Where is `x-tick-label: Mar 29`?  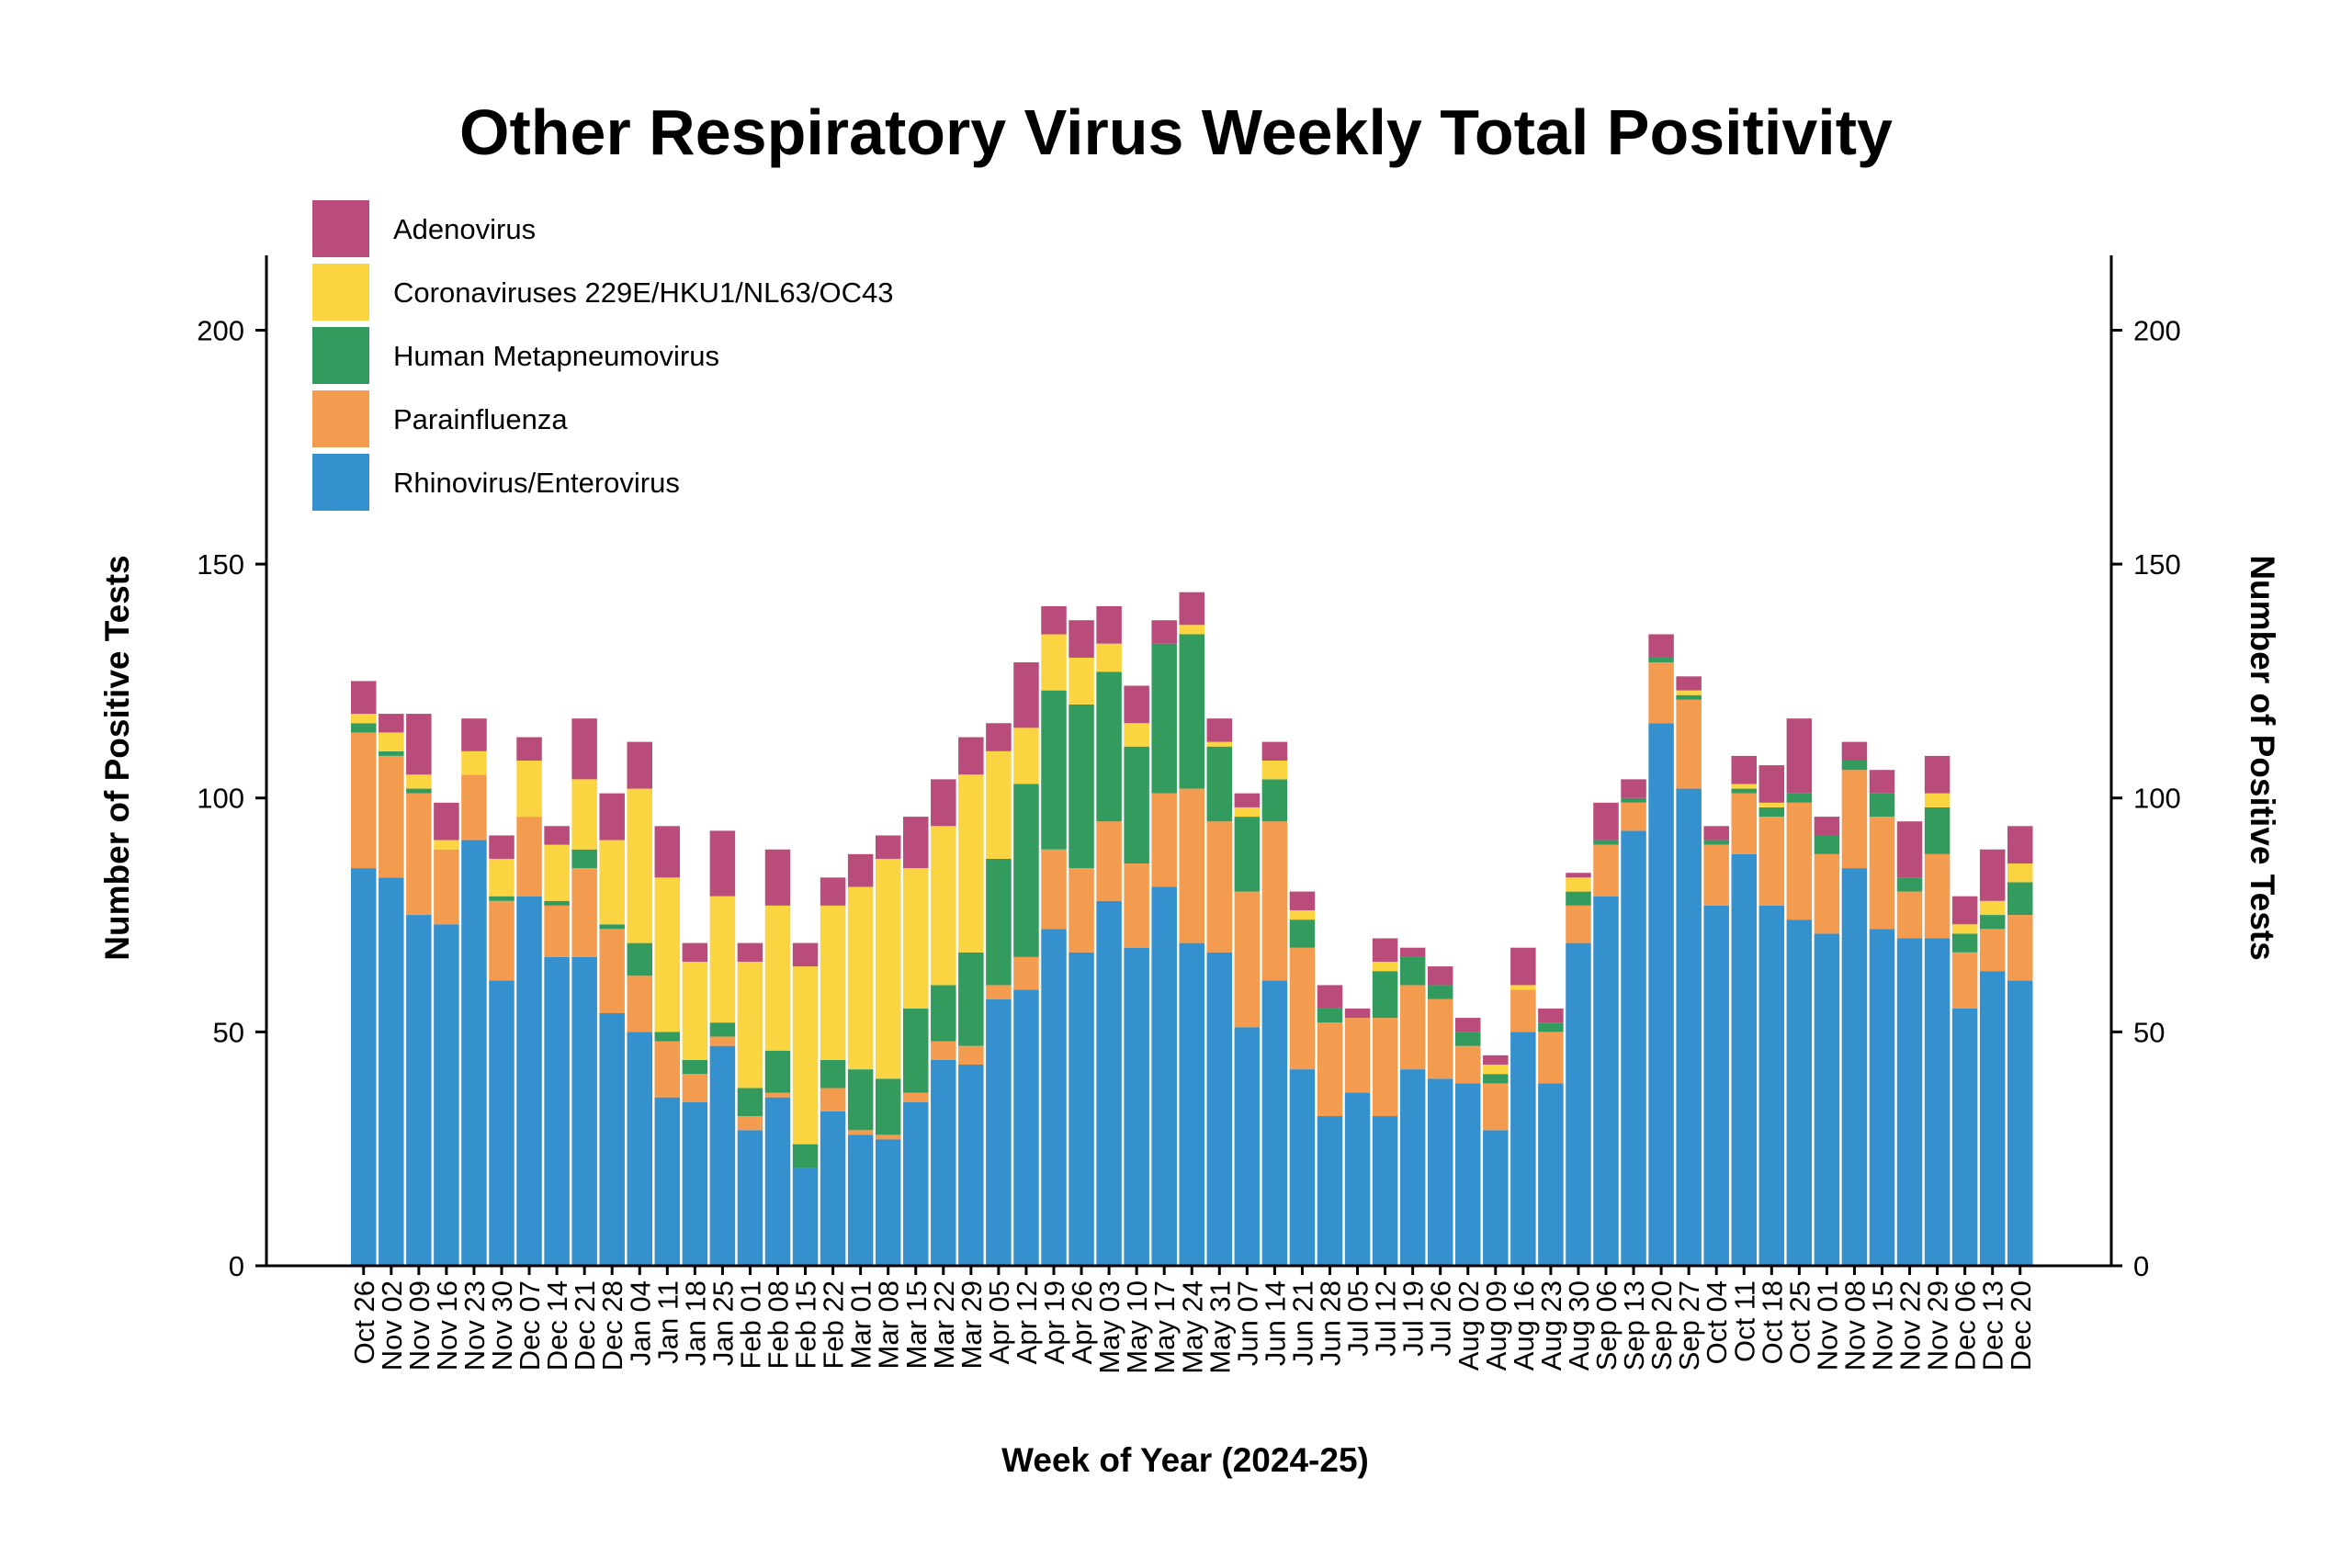
x-tick-label: Mar 29 is located at coordinates (972, 1325).